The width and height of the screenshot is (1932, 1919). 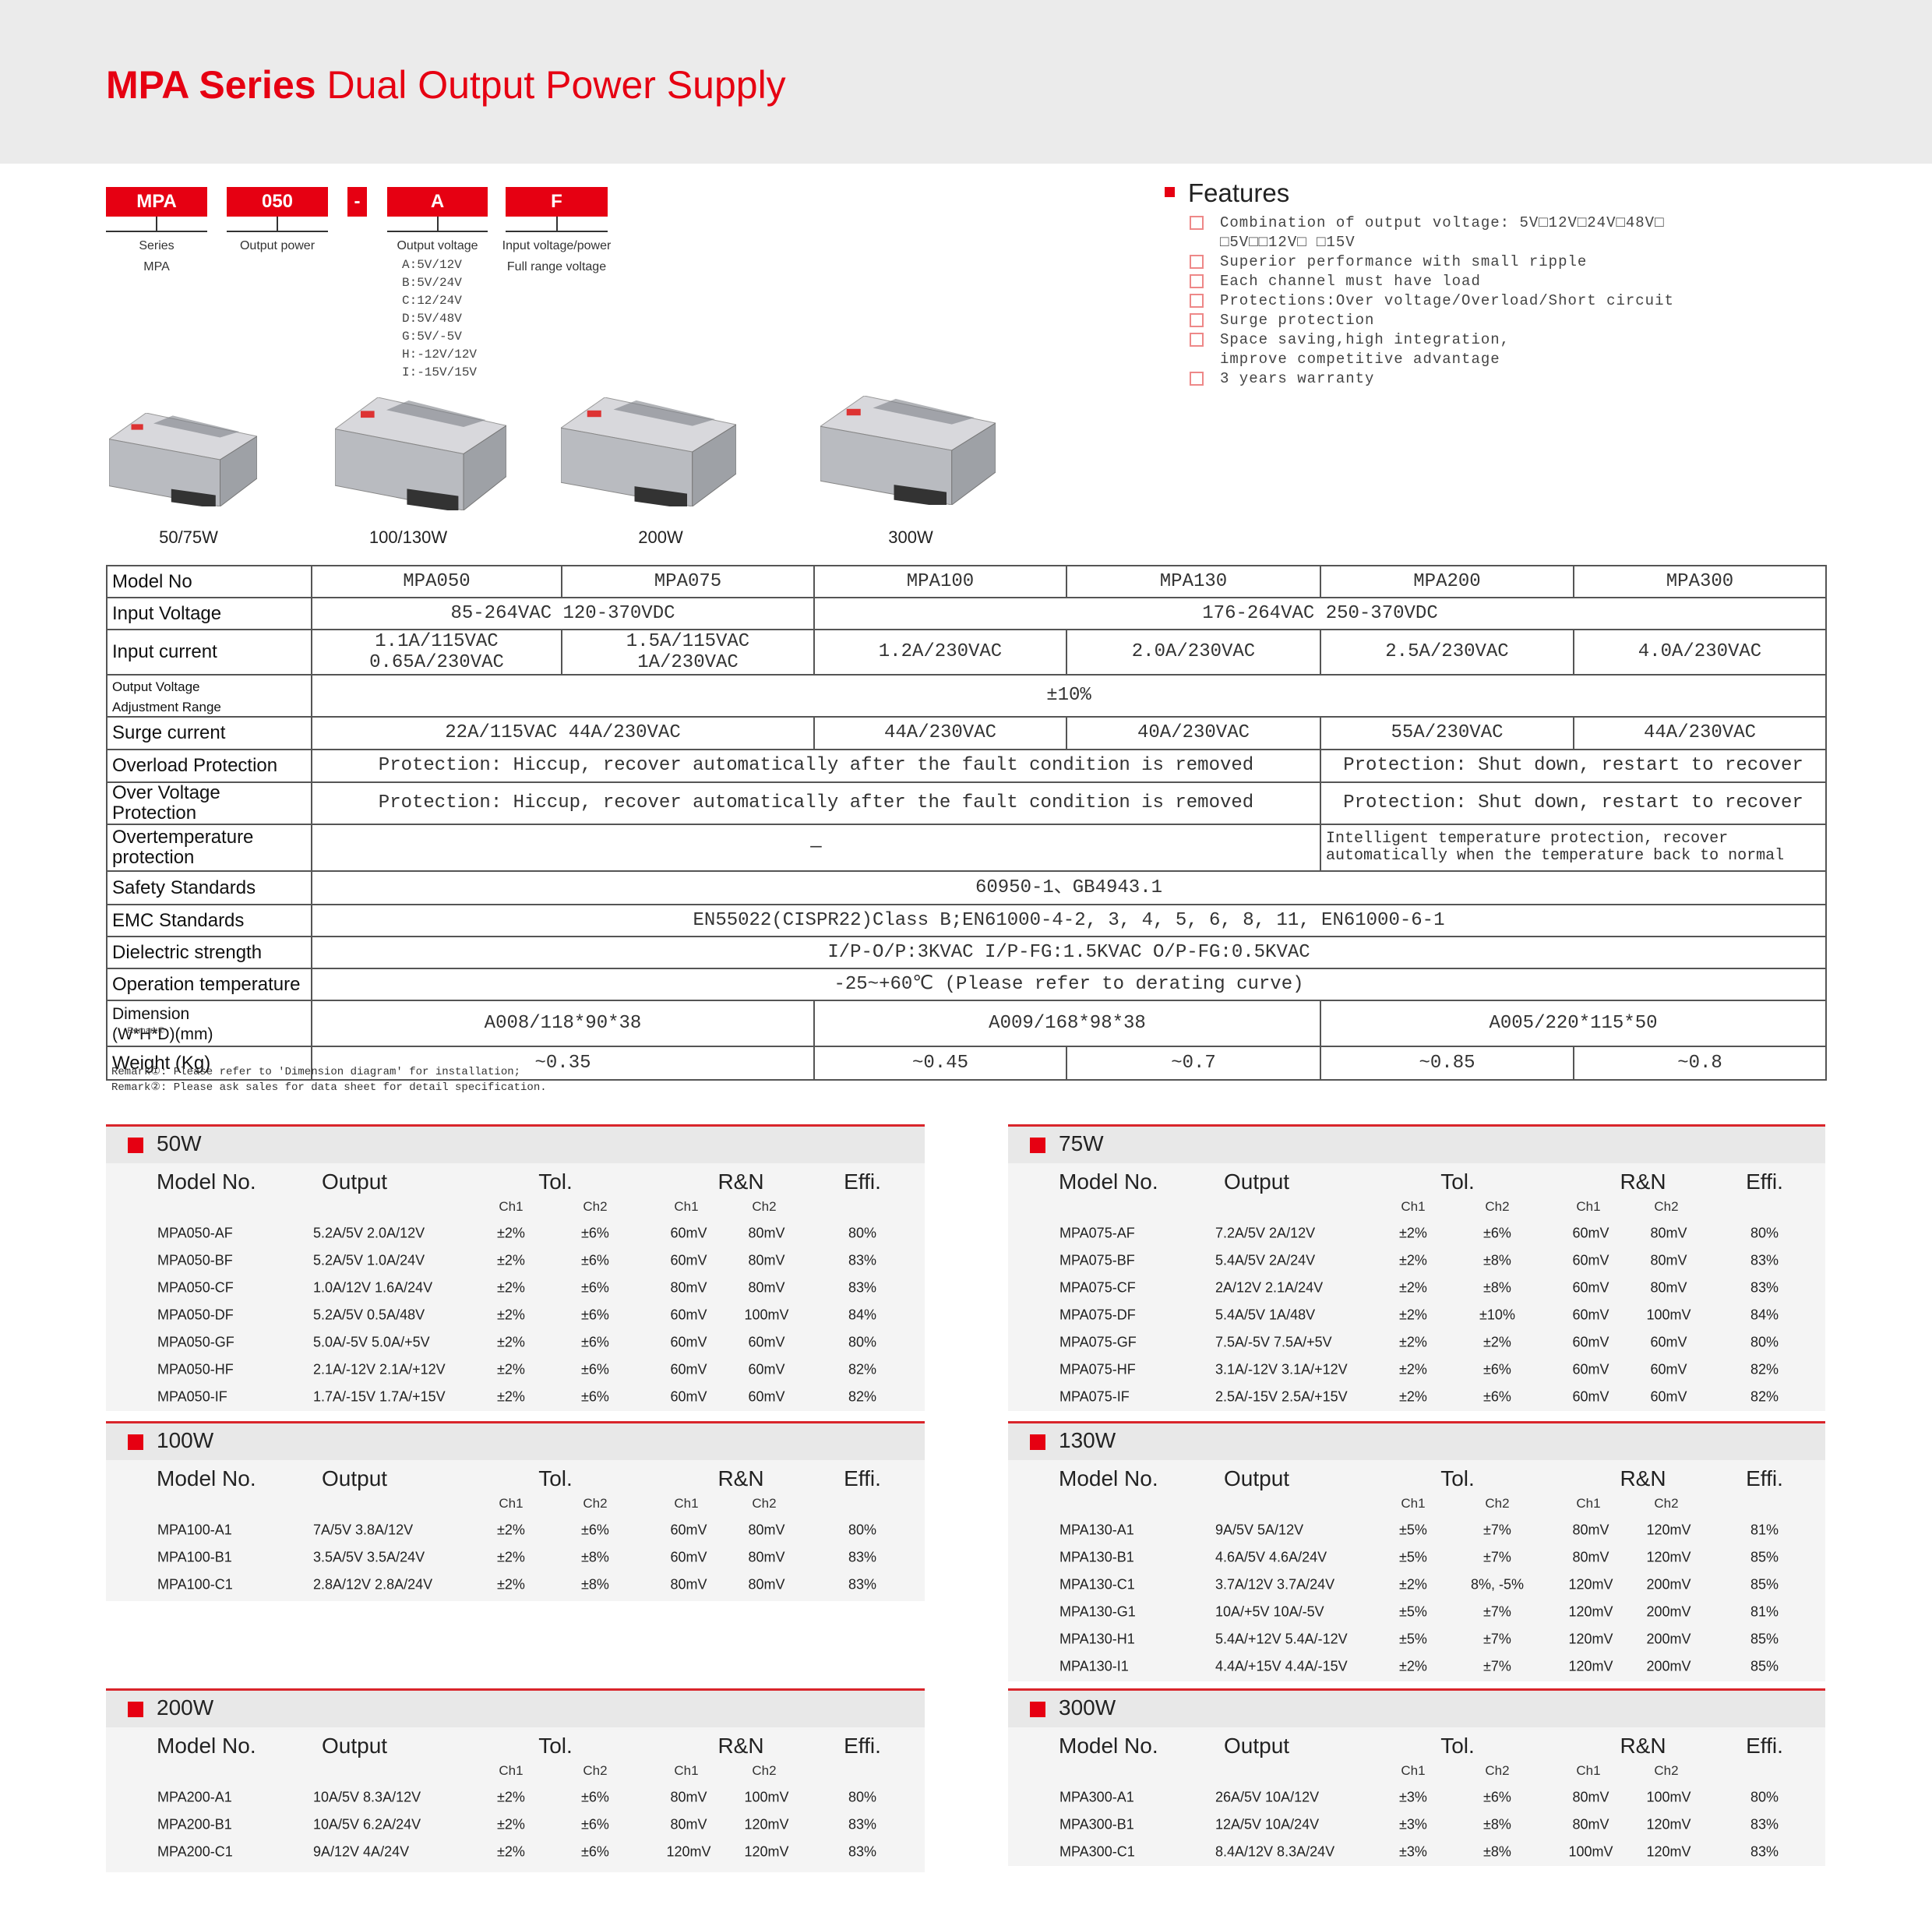 What do you see at coordinates (1069, 696) in the screenshot?
I see `spec-cell: ±10%` at bounding box center [1069, 696].